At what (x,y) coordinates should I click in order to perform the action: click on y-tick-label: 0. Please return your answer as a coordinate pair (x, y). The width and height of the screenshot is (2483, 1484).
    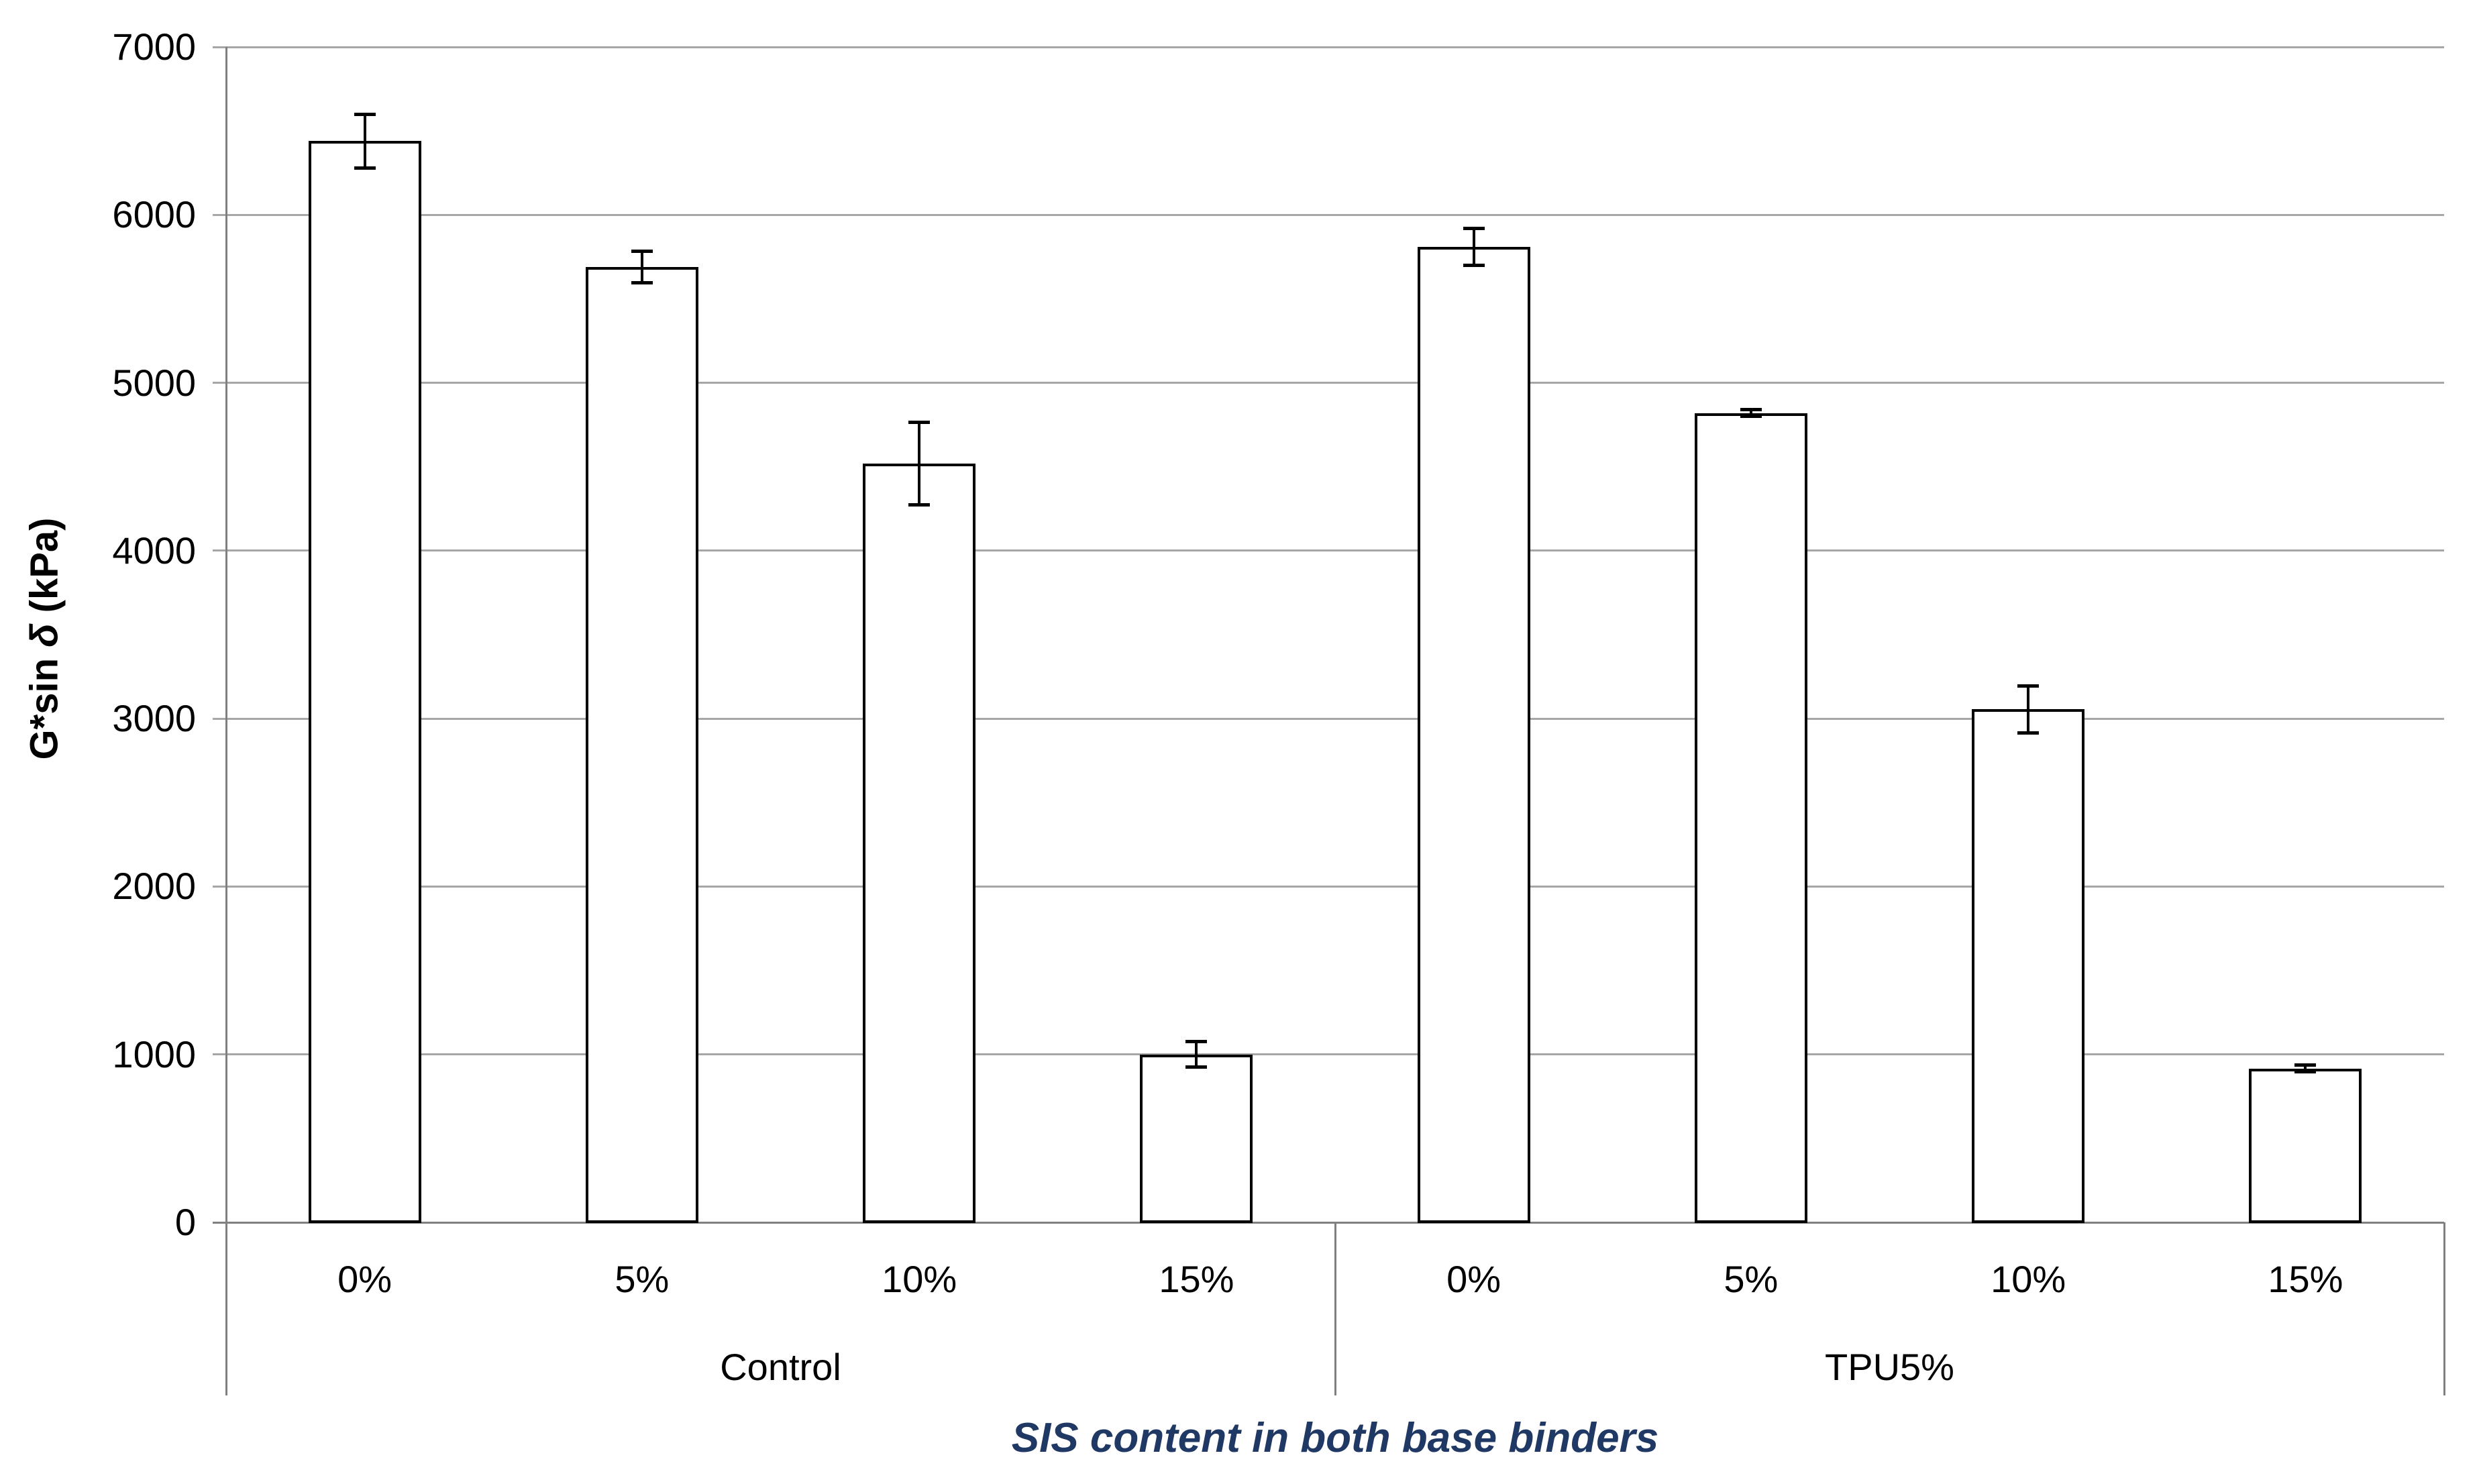
    Looking at the image, I should click on (185, 1222).